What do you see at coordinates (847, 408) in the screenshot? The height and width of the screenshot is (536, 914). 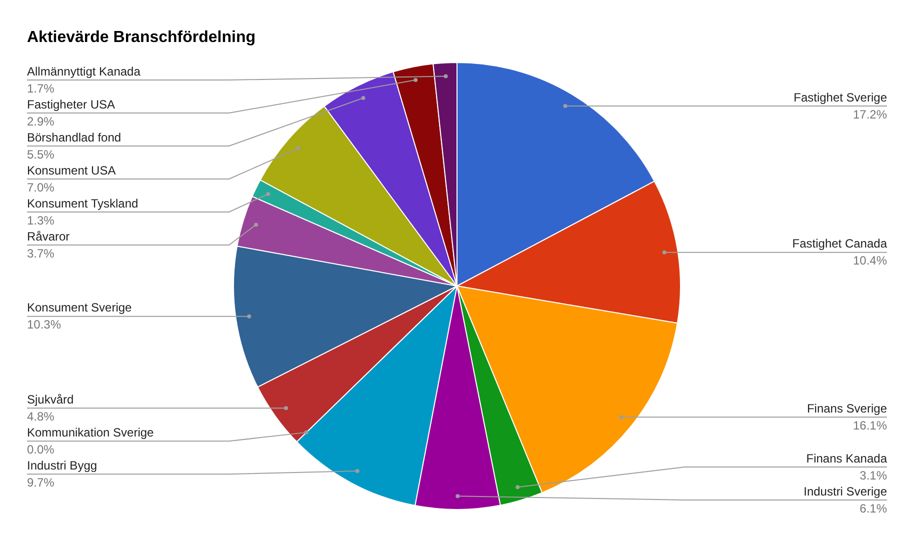 I see `slice-label: Finans Sverige` at bounding box center [847, 408].